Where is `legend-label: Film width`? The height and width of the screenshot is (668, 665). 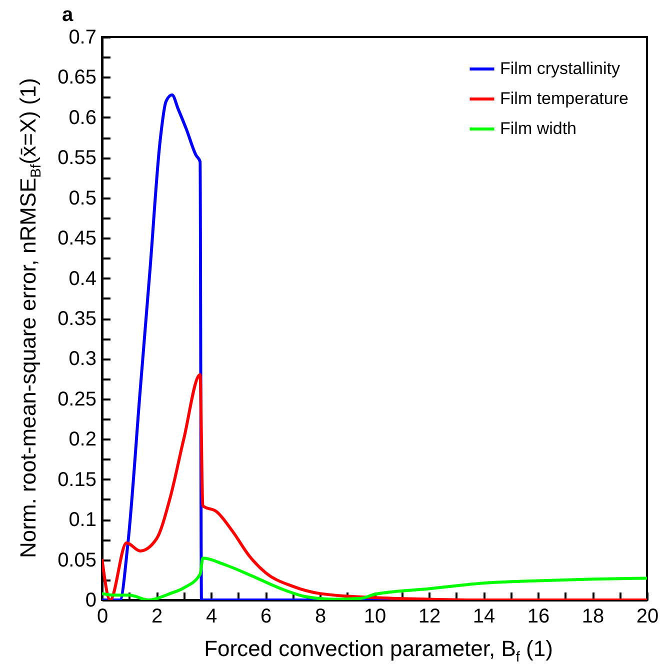 legend-label: Film width is located at coordinates (538, 128).